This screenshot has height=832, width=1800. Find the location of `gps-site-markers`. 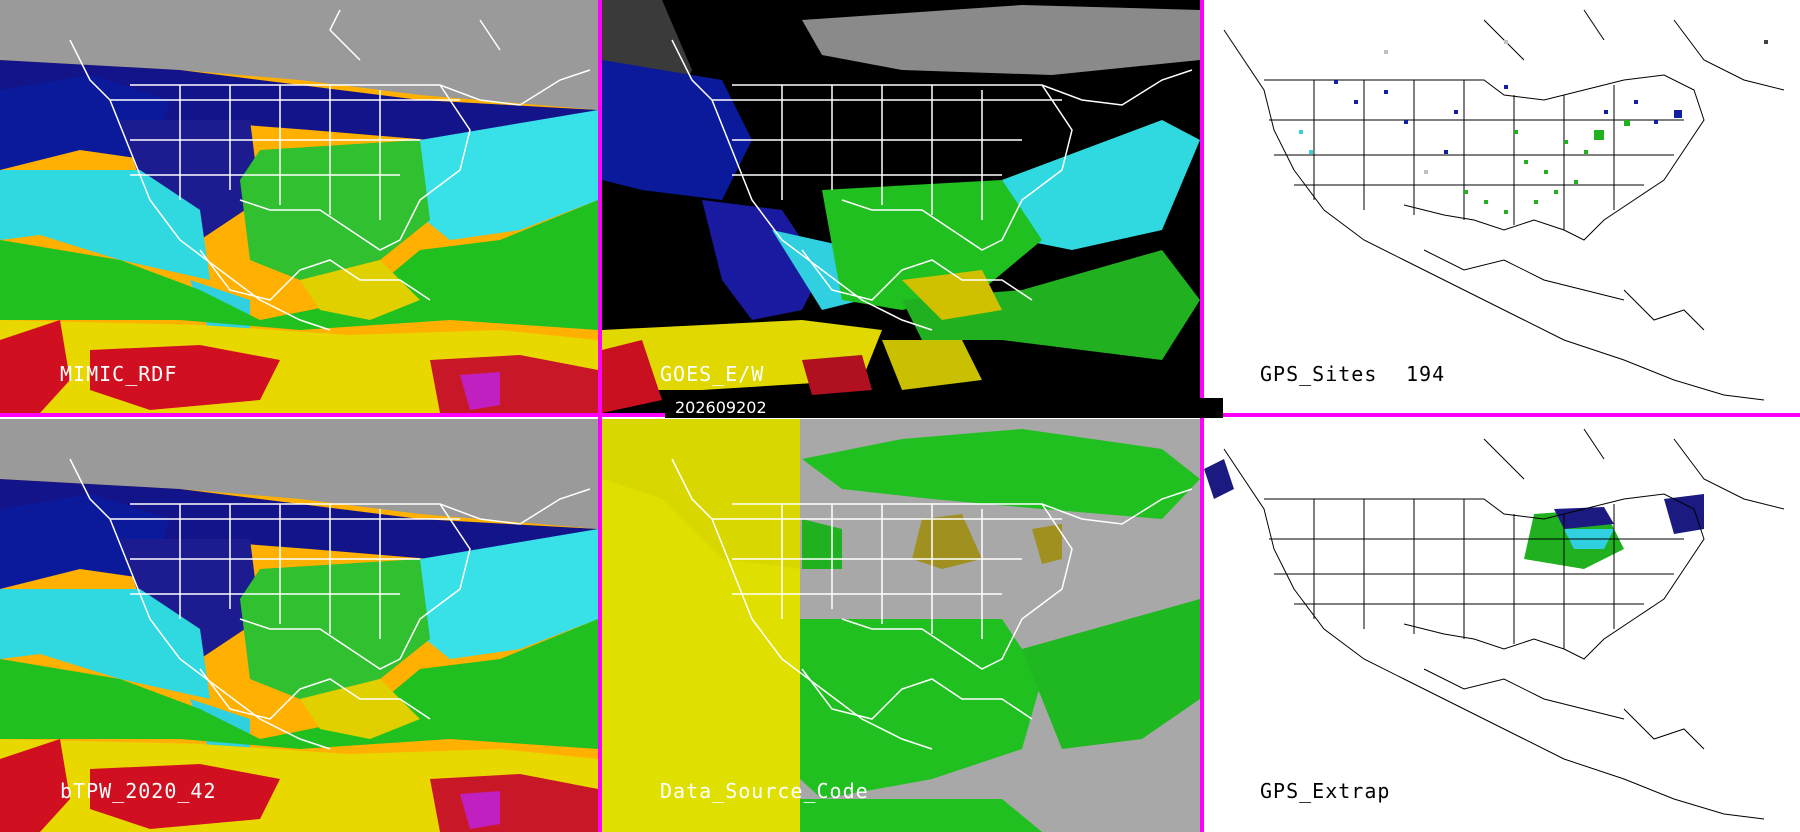

gps-site-markers is located at coordinates (1533, 127).